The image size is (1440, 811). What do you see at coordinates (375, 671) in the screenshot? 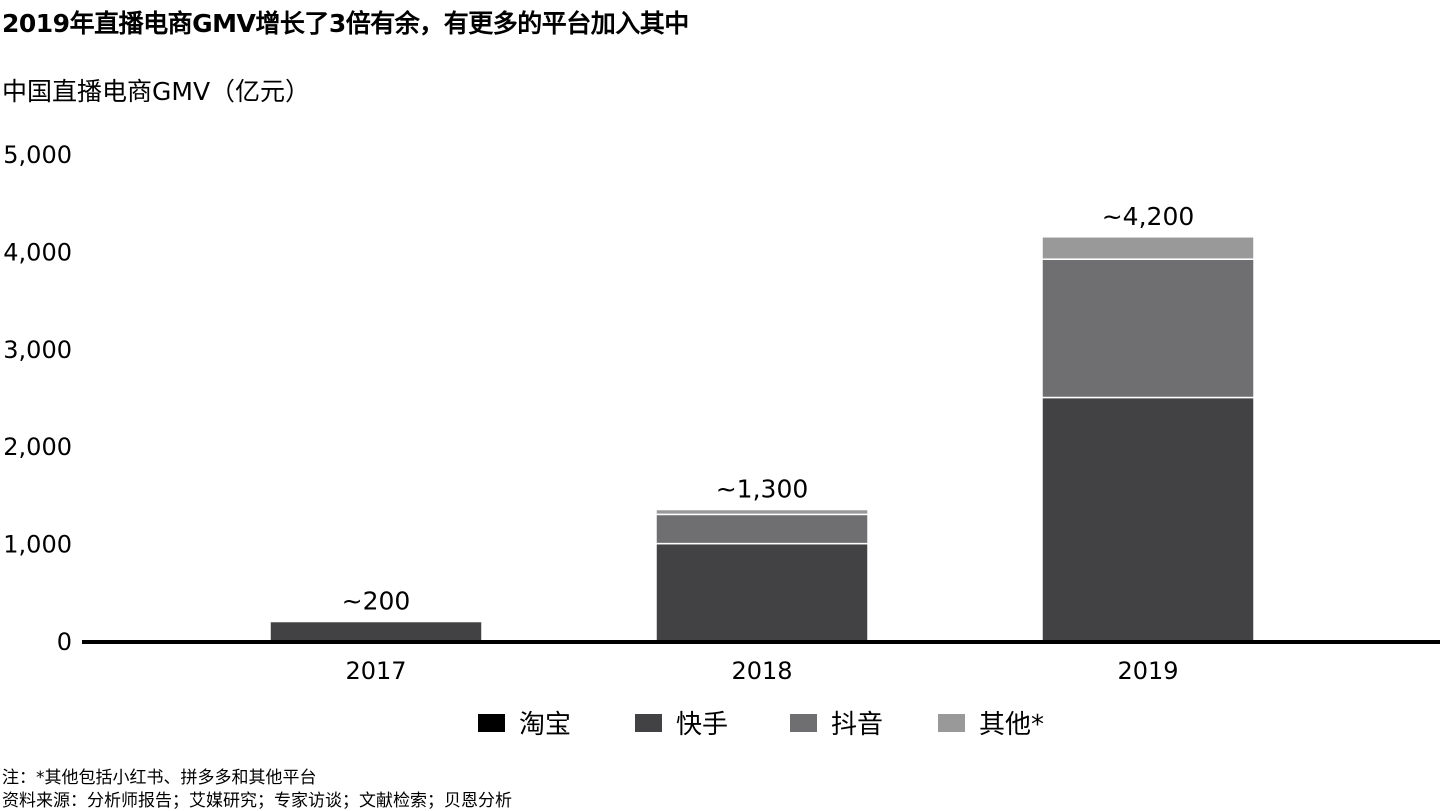
I see `x-tick-label: 2017` at bounding box center [375, 671].